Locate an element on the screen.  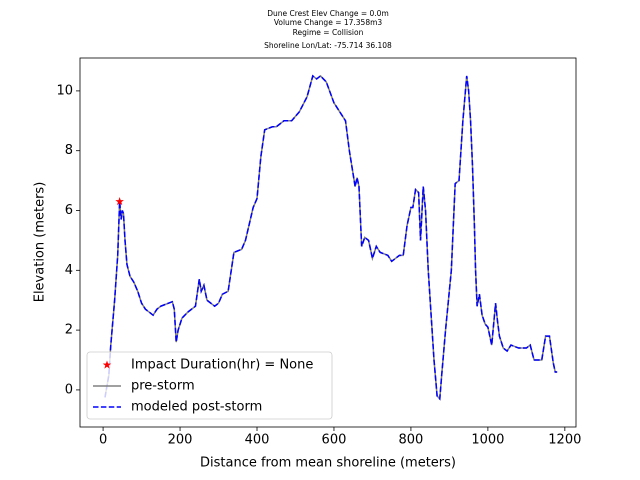
legend-label: modeled post-storm is located at coordinates (196, 407).